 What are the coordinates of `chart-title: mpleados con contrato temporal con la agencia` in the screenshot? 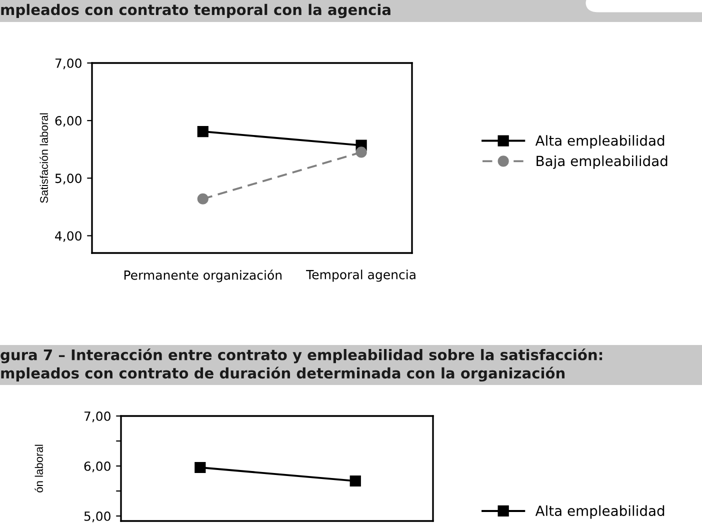 It's located at (195, 11).